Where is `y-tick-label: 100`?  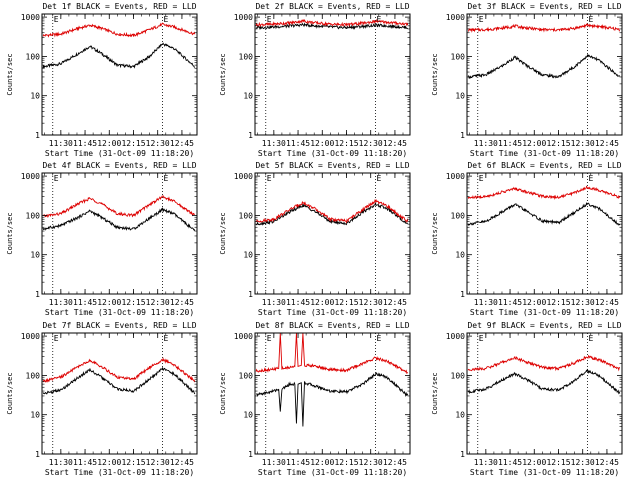
y-tick-label: 100 is located at coordinates (458, 375).